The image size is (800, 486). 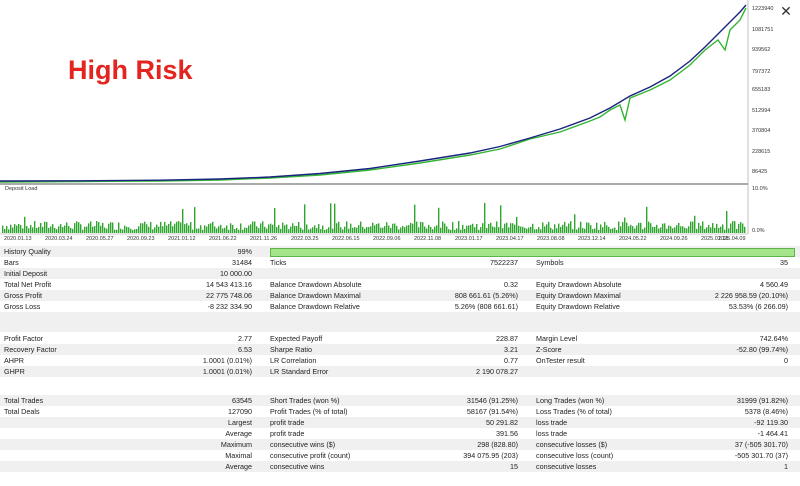 What do you see at coordinates (761, 111) in the screenshot?
I see `y-axis-label: 512994` at bounding box center [761, 111].